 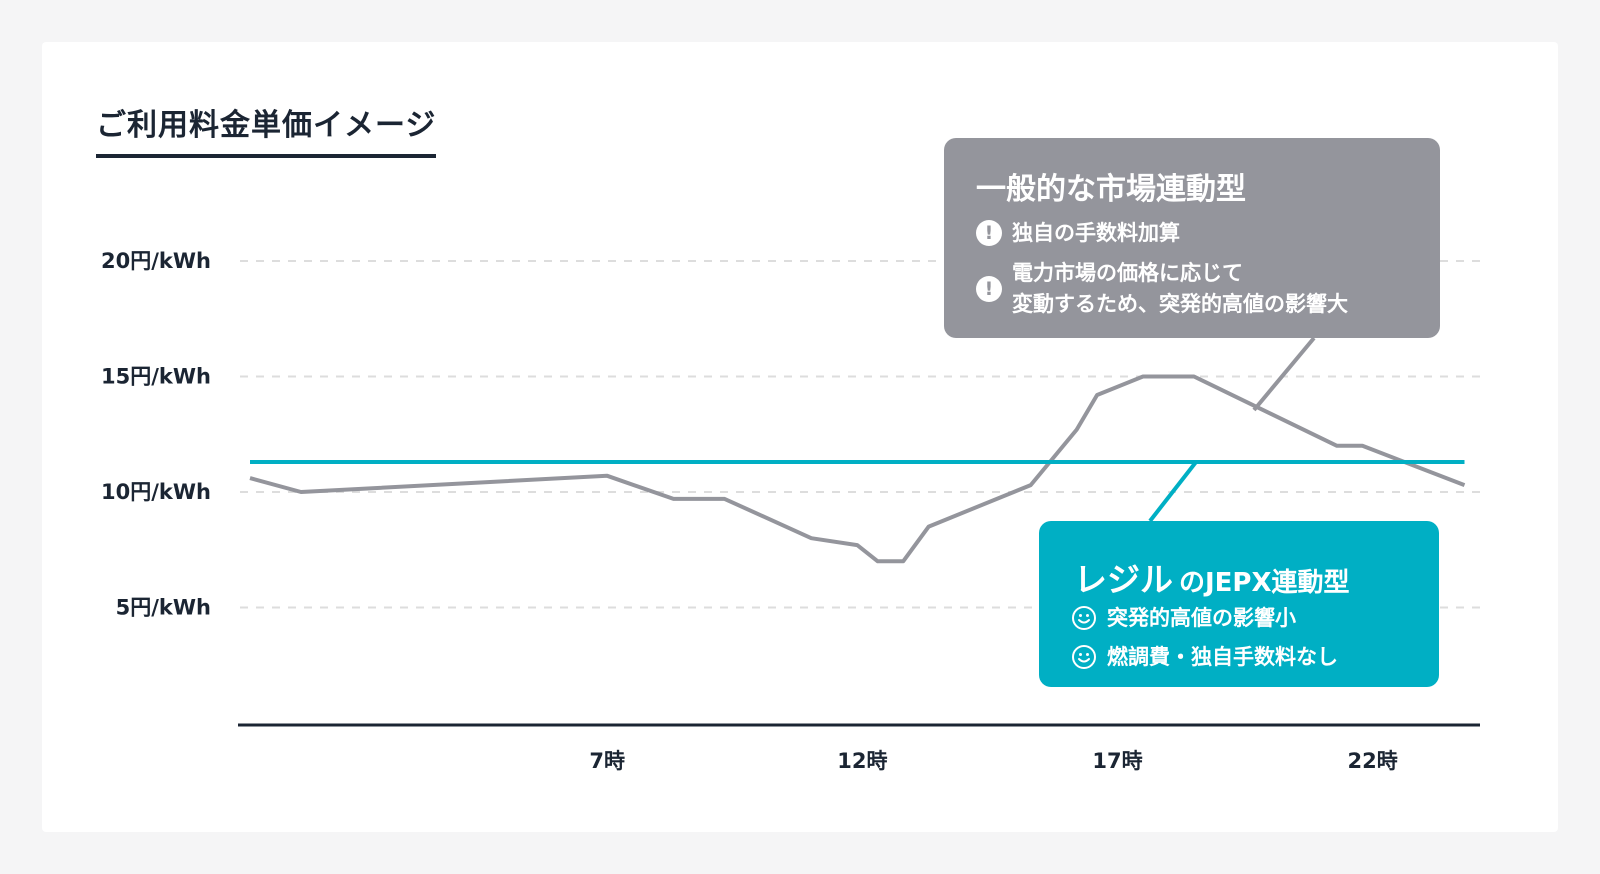 I want to click on plan-callout-item-text: 燃調費・独自手数料なし, so click(x=1222, y=657).